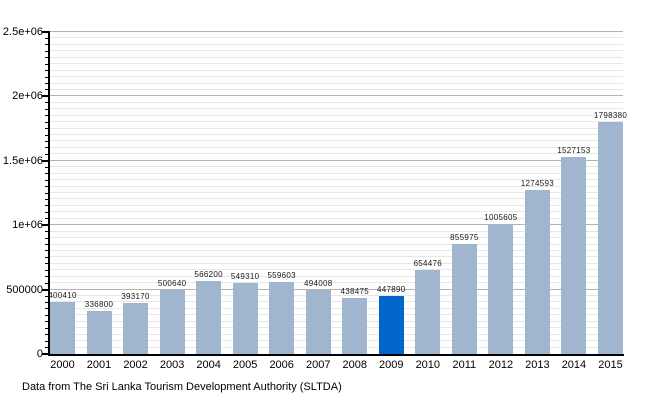 This screenshot has height=405, width=650. Describe the element at coordinates (22, 160) in the screenshot. I see `y-axis-tick-label: 1.5e+06` at that location.